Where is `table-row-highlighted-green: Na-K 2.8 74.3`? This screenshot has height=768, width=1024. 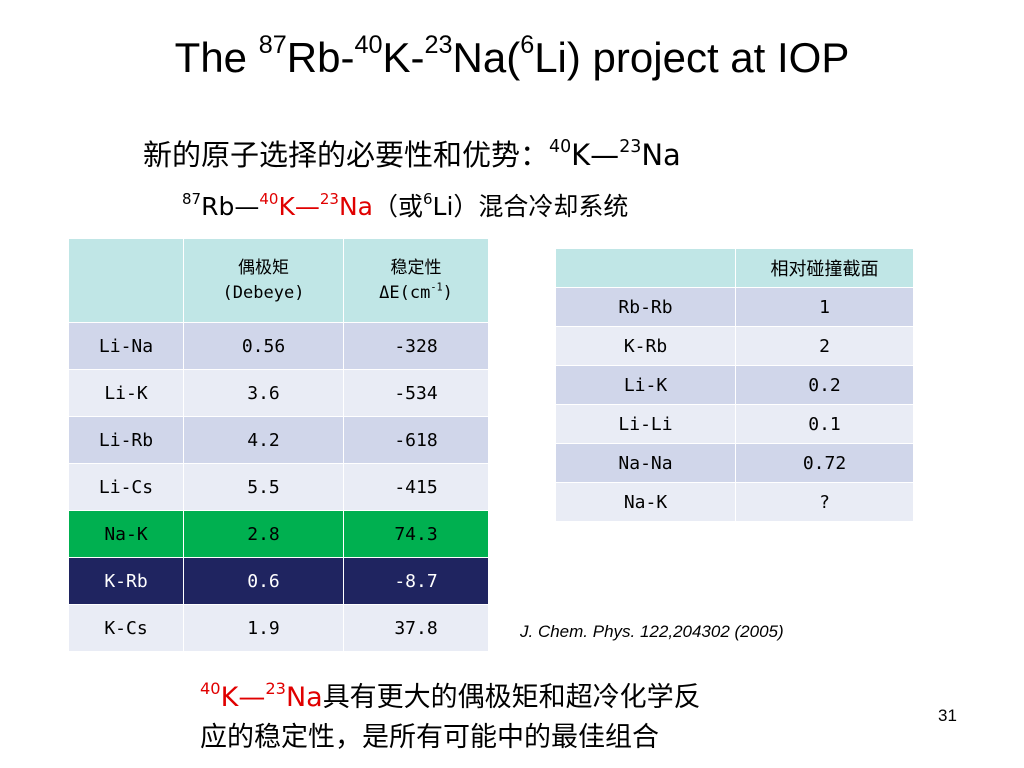
table-row-highlighted-green: Na-K 2.8 74.3 is located at coordinates (278, 534).